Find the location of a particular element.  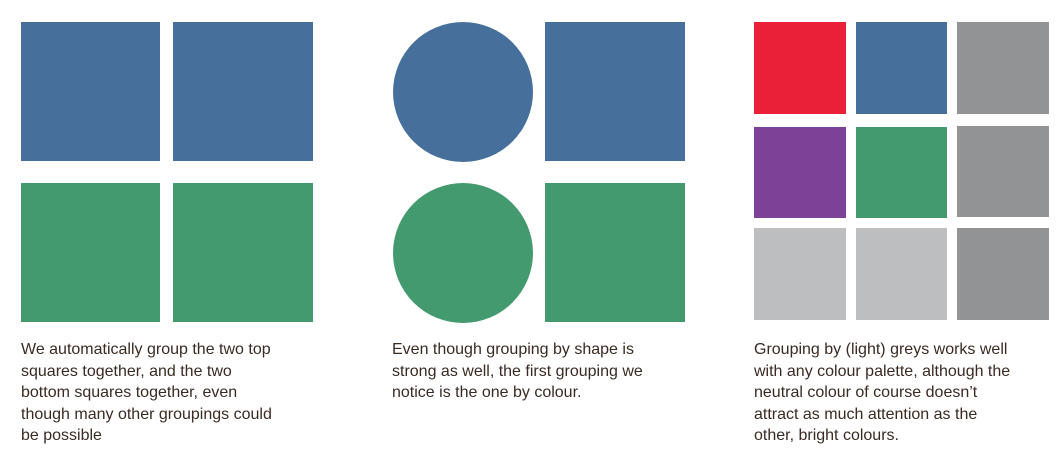

blue-circle is located at coordinates (463, 92).